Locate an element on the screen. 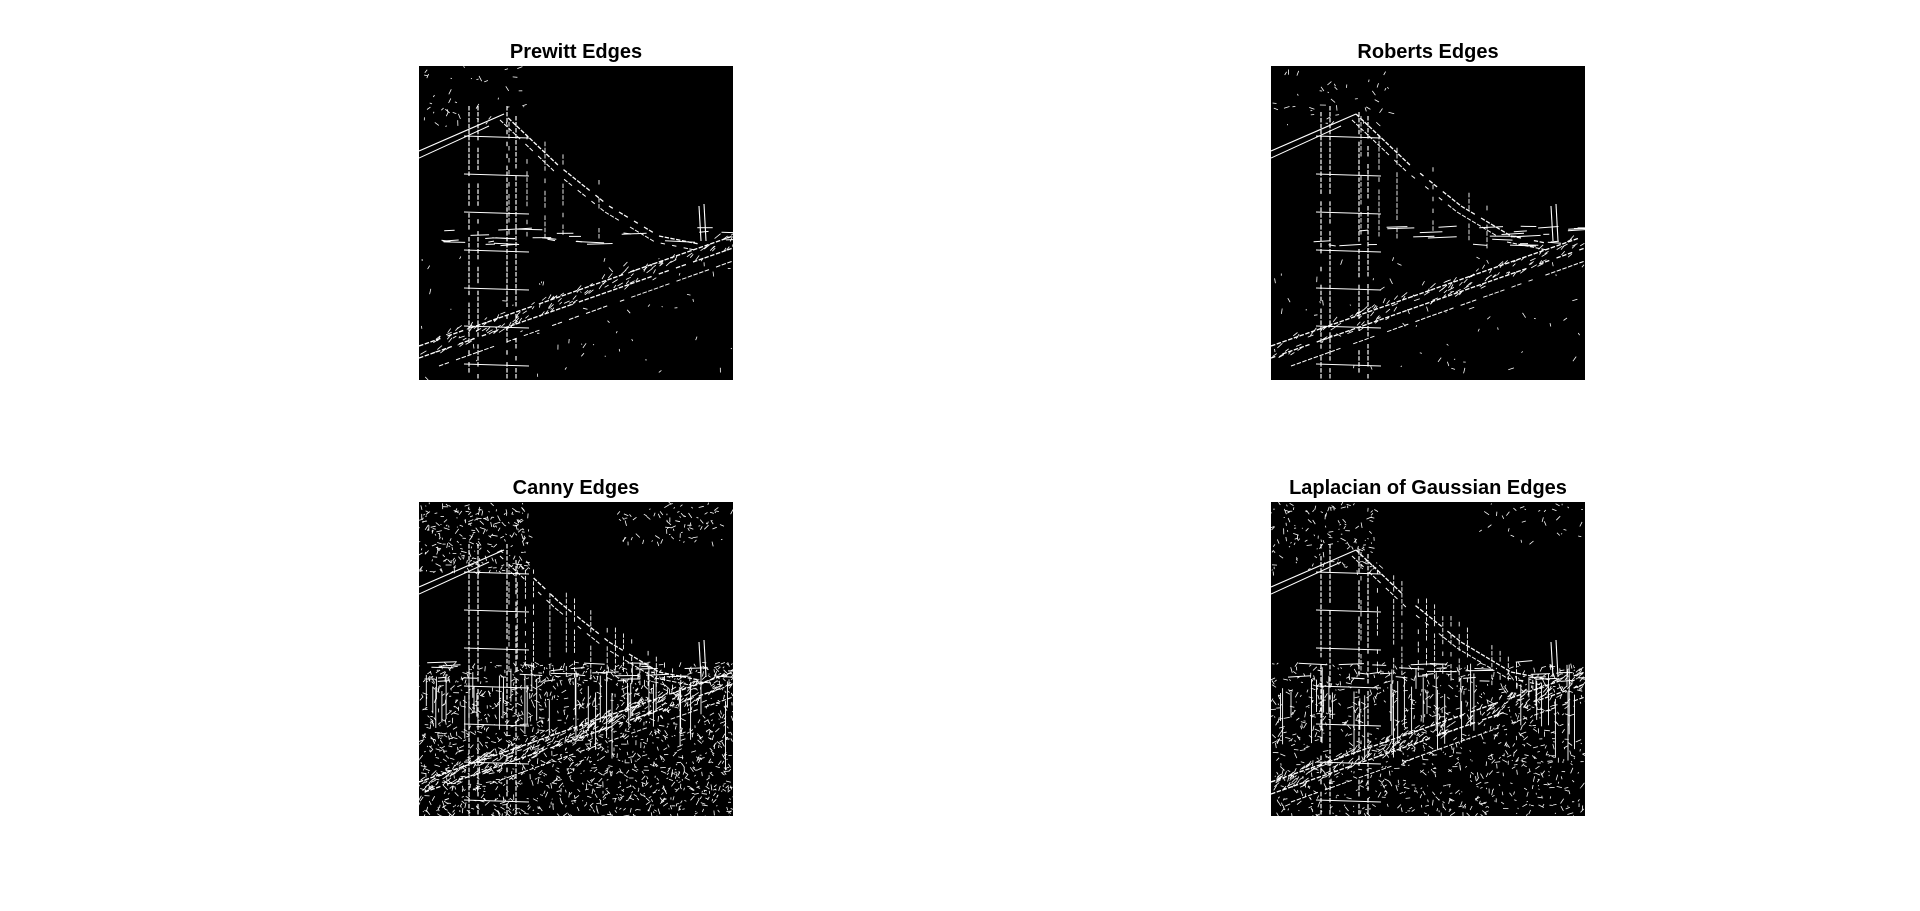  panel-title-log: Laplacian of Gaussian Edges is located at coordinates (1428, 488).